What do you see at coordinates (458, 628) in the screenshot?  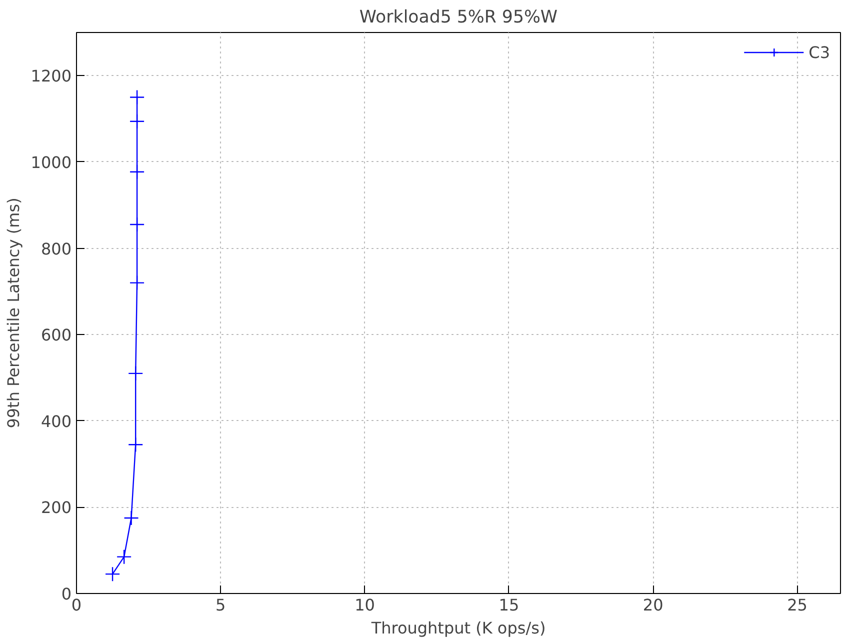 I see `x-axis-title: Throughtput (K ops/s)` at bounding box center [458, 628].